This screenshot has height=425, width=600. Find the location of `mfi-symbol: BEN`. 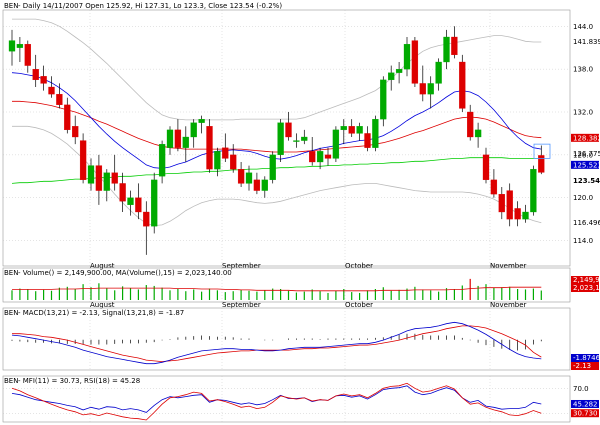

mfi-symbol: BEN is located at coordinates (11, 381).